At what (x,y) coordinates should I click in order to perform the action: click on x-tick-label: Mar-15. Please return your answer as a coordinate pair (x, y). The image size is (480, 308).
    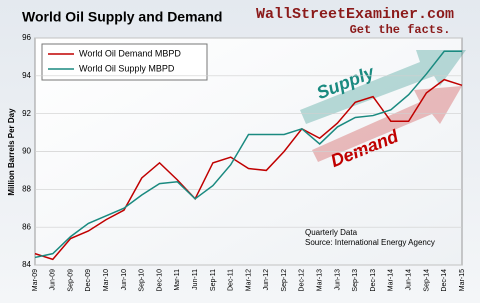
    Looking at the image, I should click on (462, 280).